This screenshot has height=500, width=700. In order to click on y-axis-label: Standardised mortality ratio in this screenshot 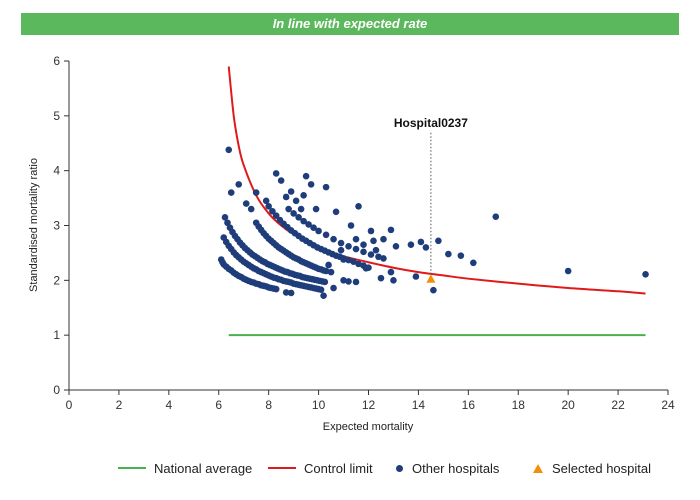, I will do `click(34, 225)`.